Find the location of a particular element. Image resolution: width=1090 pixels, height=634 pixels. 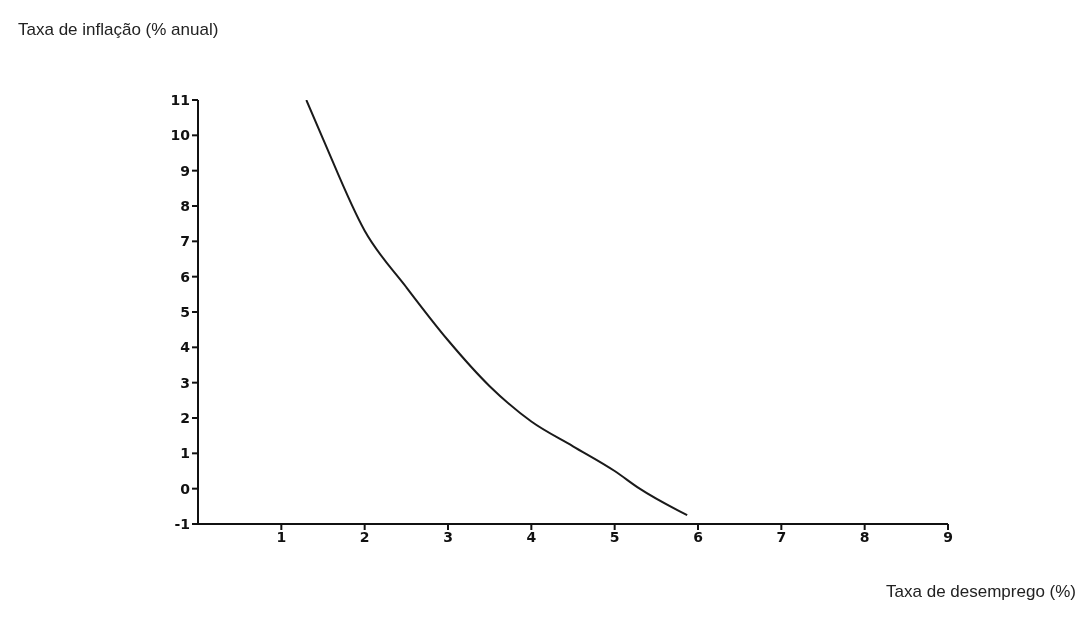

y-tick-label: 0 is located at coordinates (185, 488).